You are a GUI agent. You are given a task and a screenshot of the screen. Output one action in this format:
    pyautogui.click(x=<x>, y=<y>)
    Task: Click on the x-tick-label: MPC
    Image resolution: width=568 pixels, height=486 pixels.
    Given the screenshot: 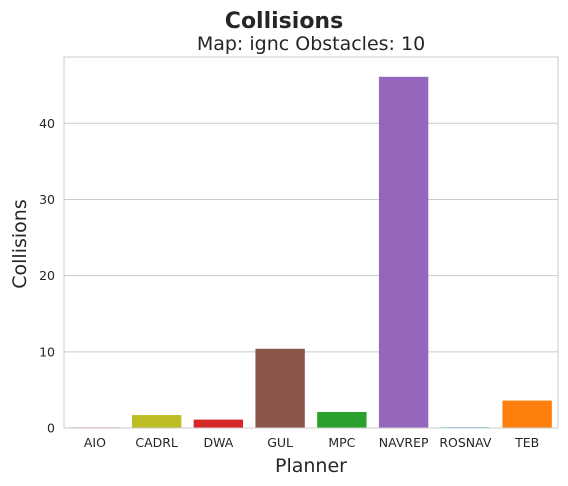 What is the action you would take?
    pyautogui.click(x=341, y=442)
    